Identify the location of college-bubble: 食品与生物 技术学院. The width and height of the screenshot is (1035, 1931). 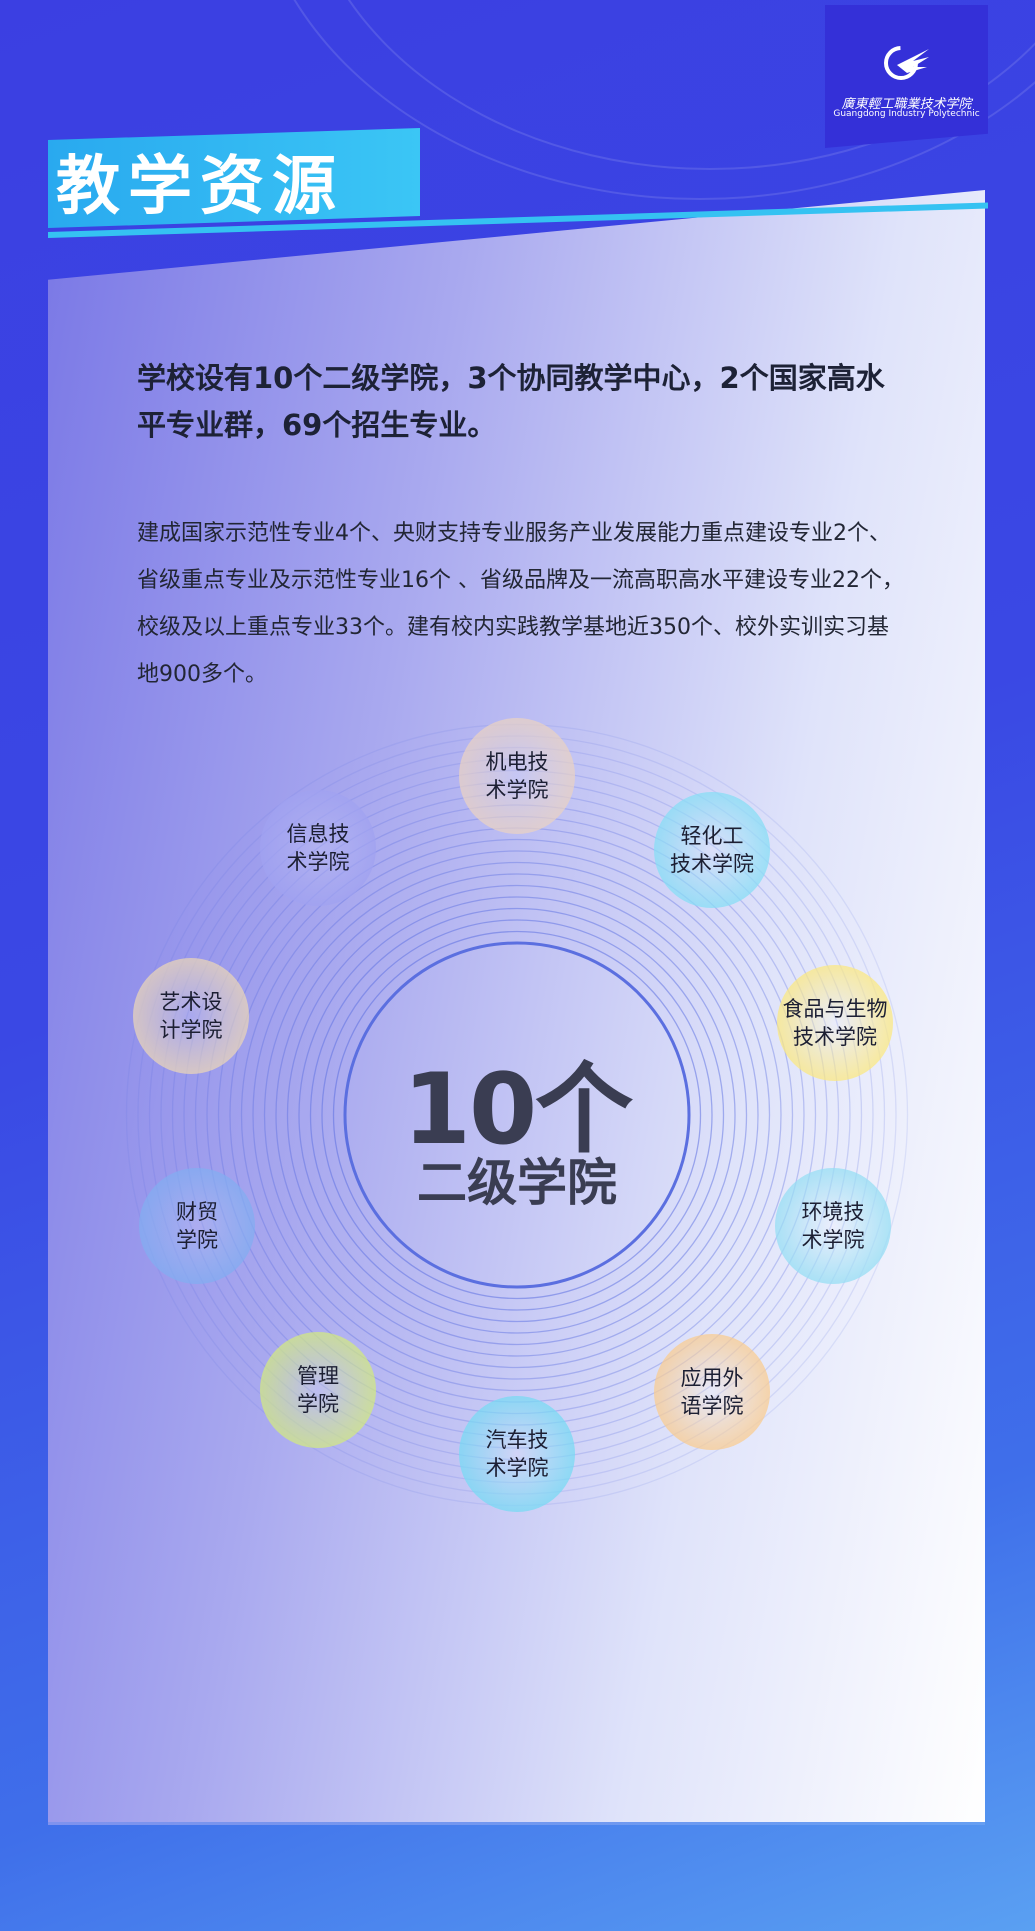
(835, 1023).